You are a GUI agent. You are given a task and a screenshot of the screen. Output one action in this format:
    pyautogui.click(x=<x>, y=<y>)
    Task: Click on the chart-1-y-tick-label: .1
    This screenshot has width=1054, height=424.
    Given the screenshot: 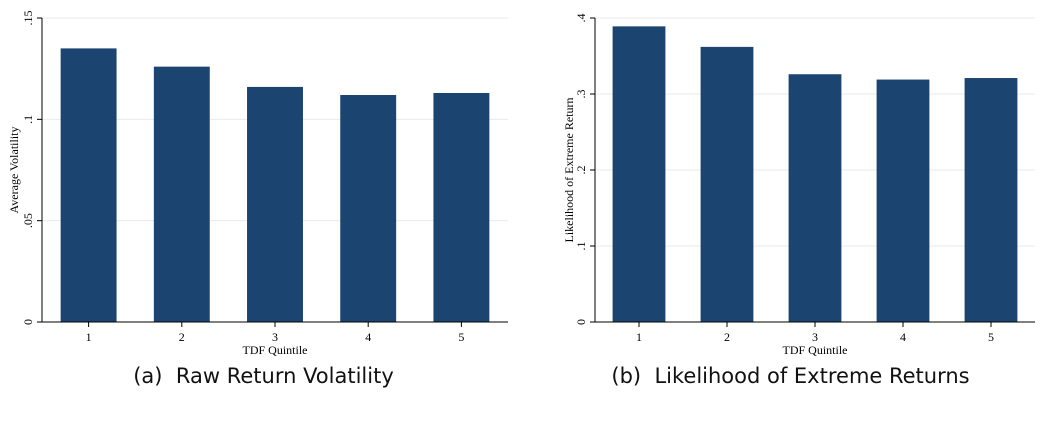 What is the action you would take?
    pyautogui.click(x=581, y=246)
    